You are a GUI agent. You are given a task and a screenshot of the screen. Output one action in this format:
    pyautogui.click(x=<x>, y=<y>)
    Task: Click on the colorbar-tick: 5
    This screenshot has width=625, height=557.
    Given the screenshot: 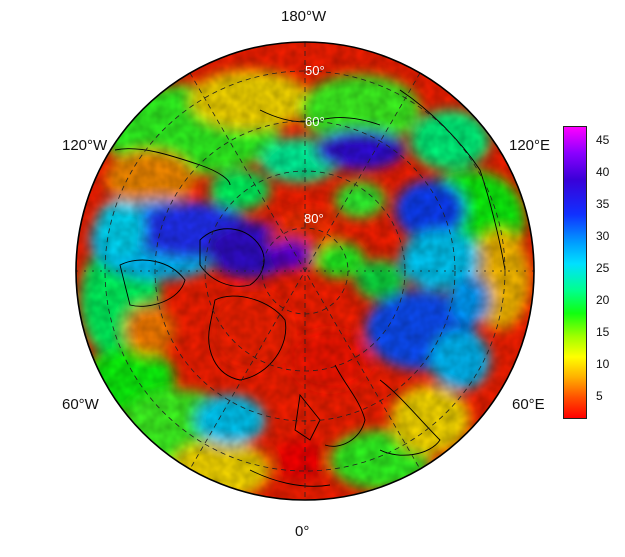 What is the action you would take?
    pyautogui.click(x=599, y=396)
    